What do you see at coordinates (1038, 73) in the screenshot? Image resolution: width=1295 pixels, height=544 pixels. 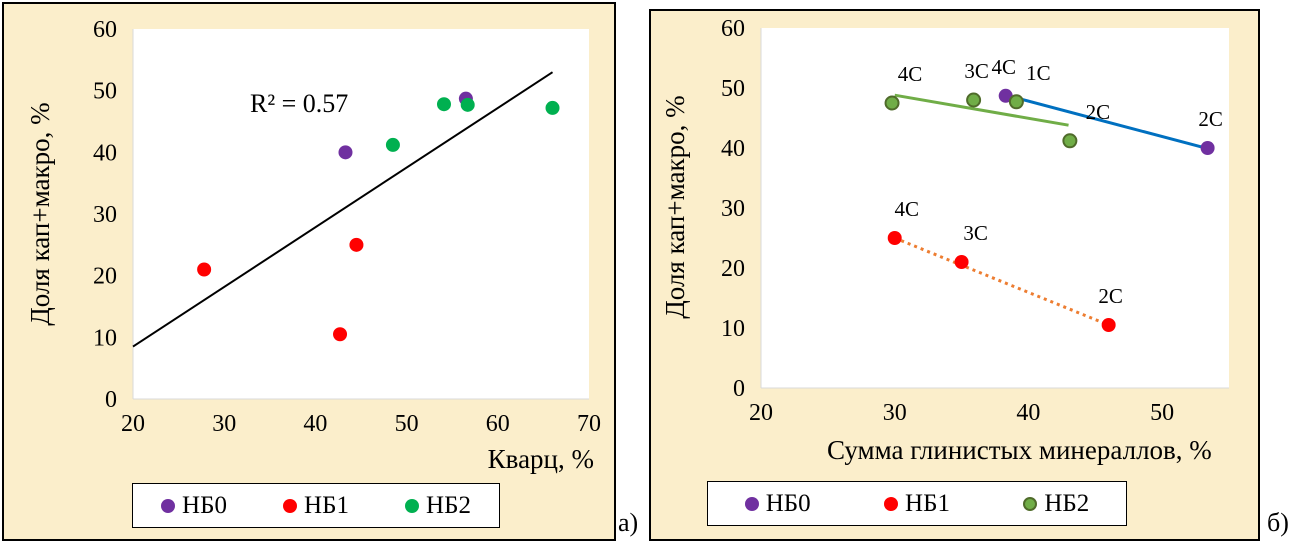 I see `data-label: 1C` at bounding box center [1038, 73].